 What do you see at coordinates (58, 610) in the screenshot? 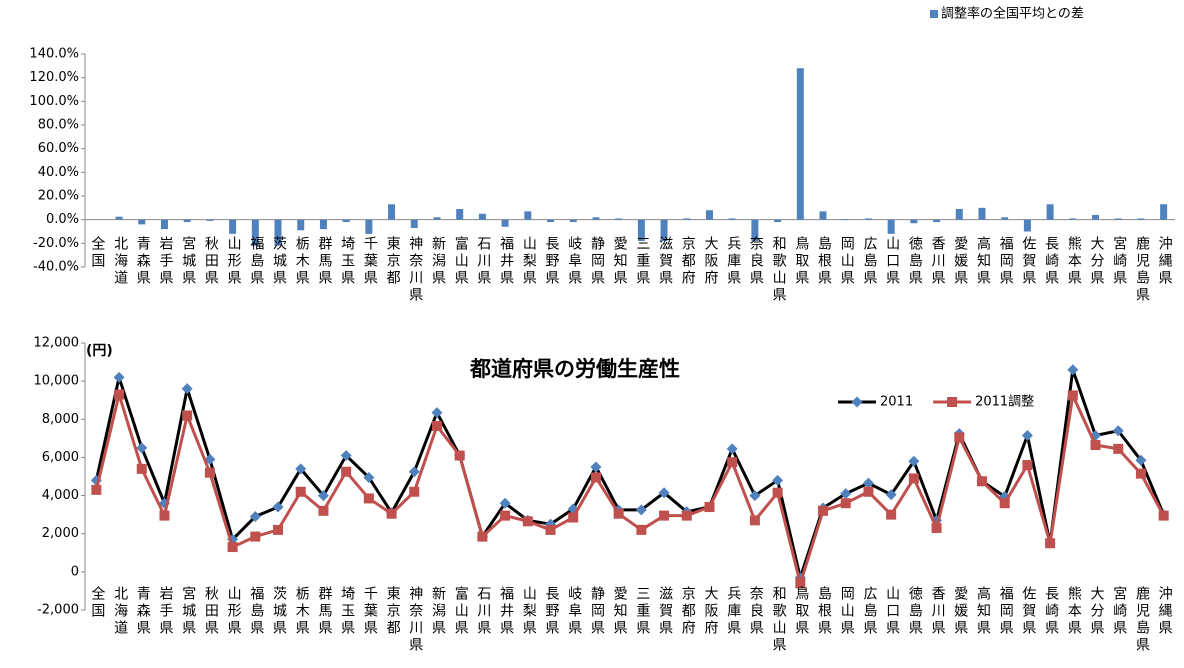
I see `y-tick-label: -2,000` at bounding box center [58, 610].